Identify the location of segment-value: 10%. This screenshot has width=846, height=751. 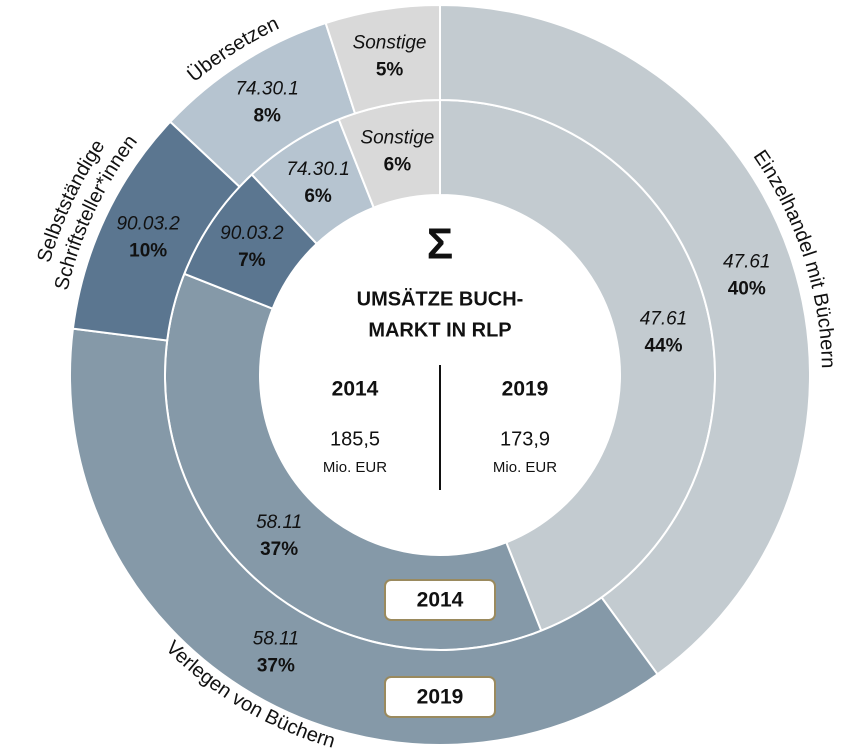
(148, 251).